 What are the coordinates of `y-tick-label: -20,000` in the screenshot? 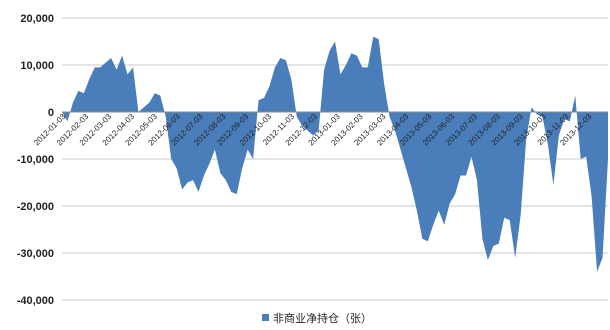 It's located at (35, 207).